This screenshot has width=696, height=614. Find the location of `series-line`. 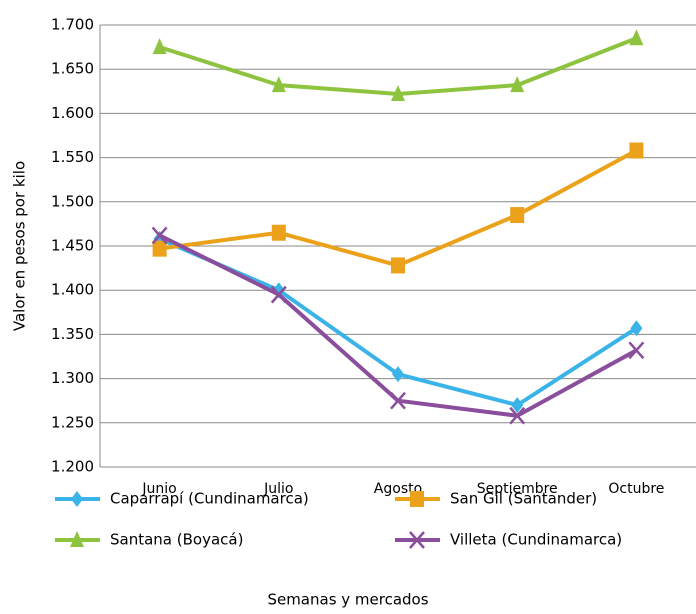

series-line is located at coordinates (398, 208).